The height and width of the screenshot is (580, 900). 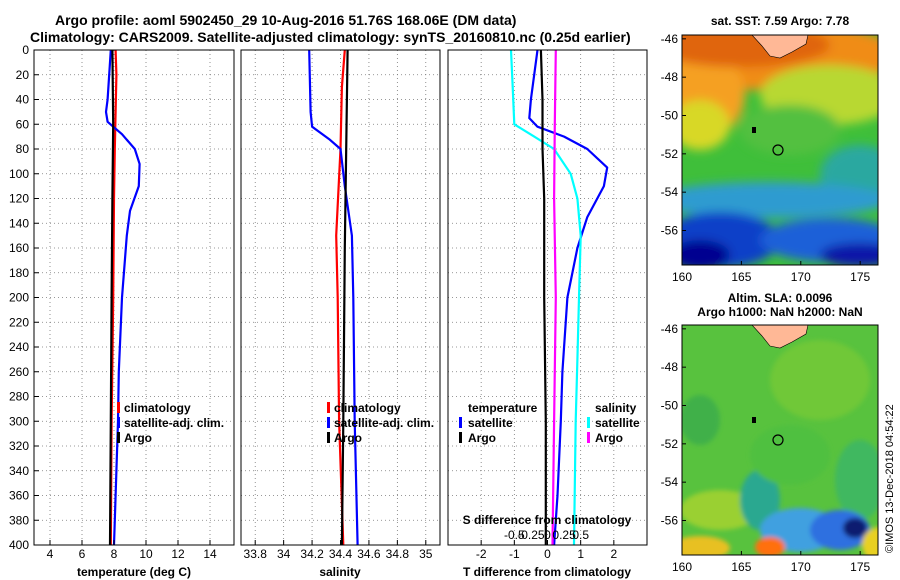 I want to click on difference-legend-s-satellite: satellite, so click(x=617, y=423).